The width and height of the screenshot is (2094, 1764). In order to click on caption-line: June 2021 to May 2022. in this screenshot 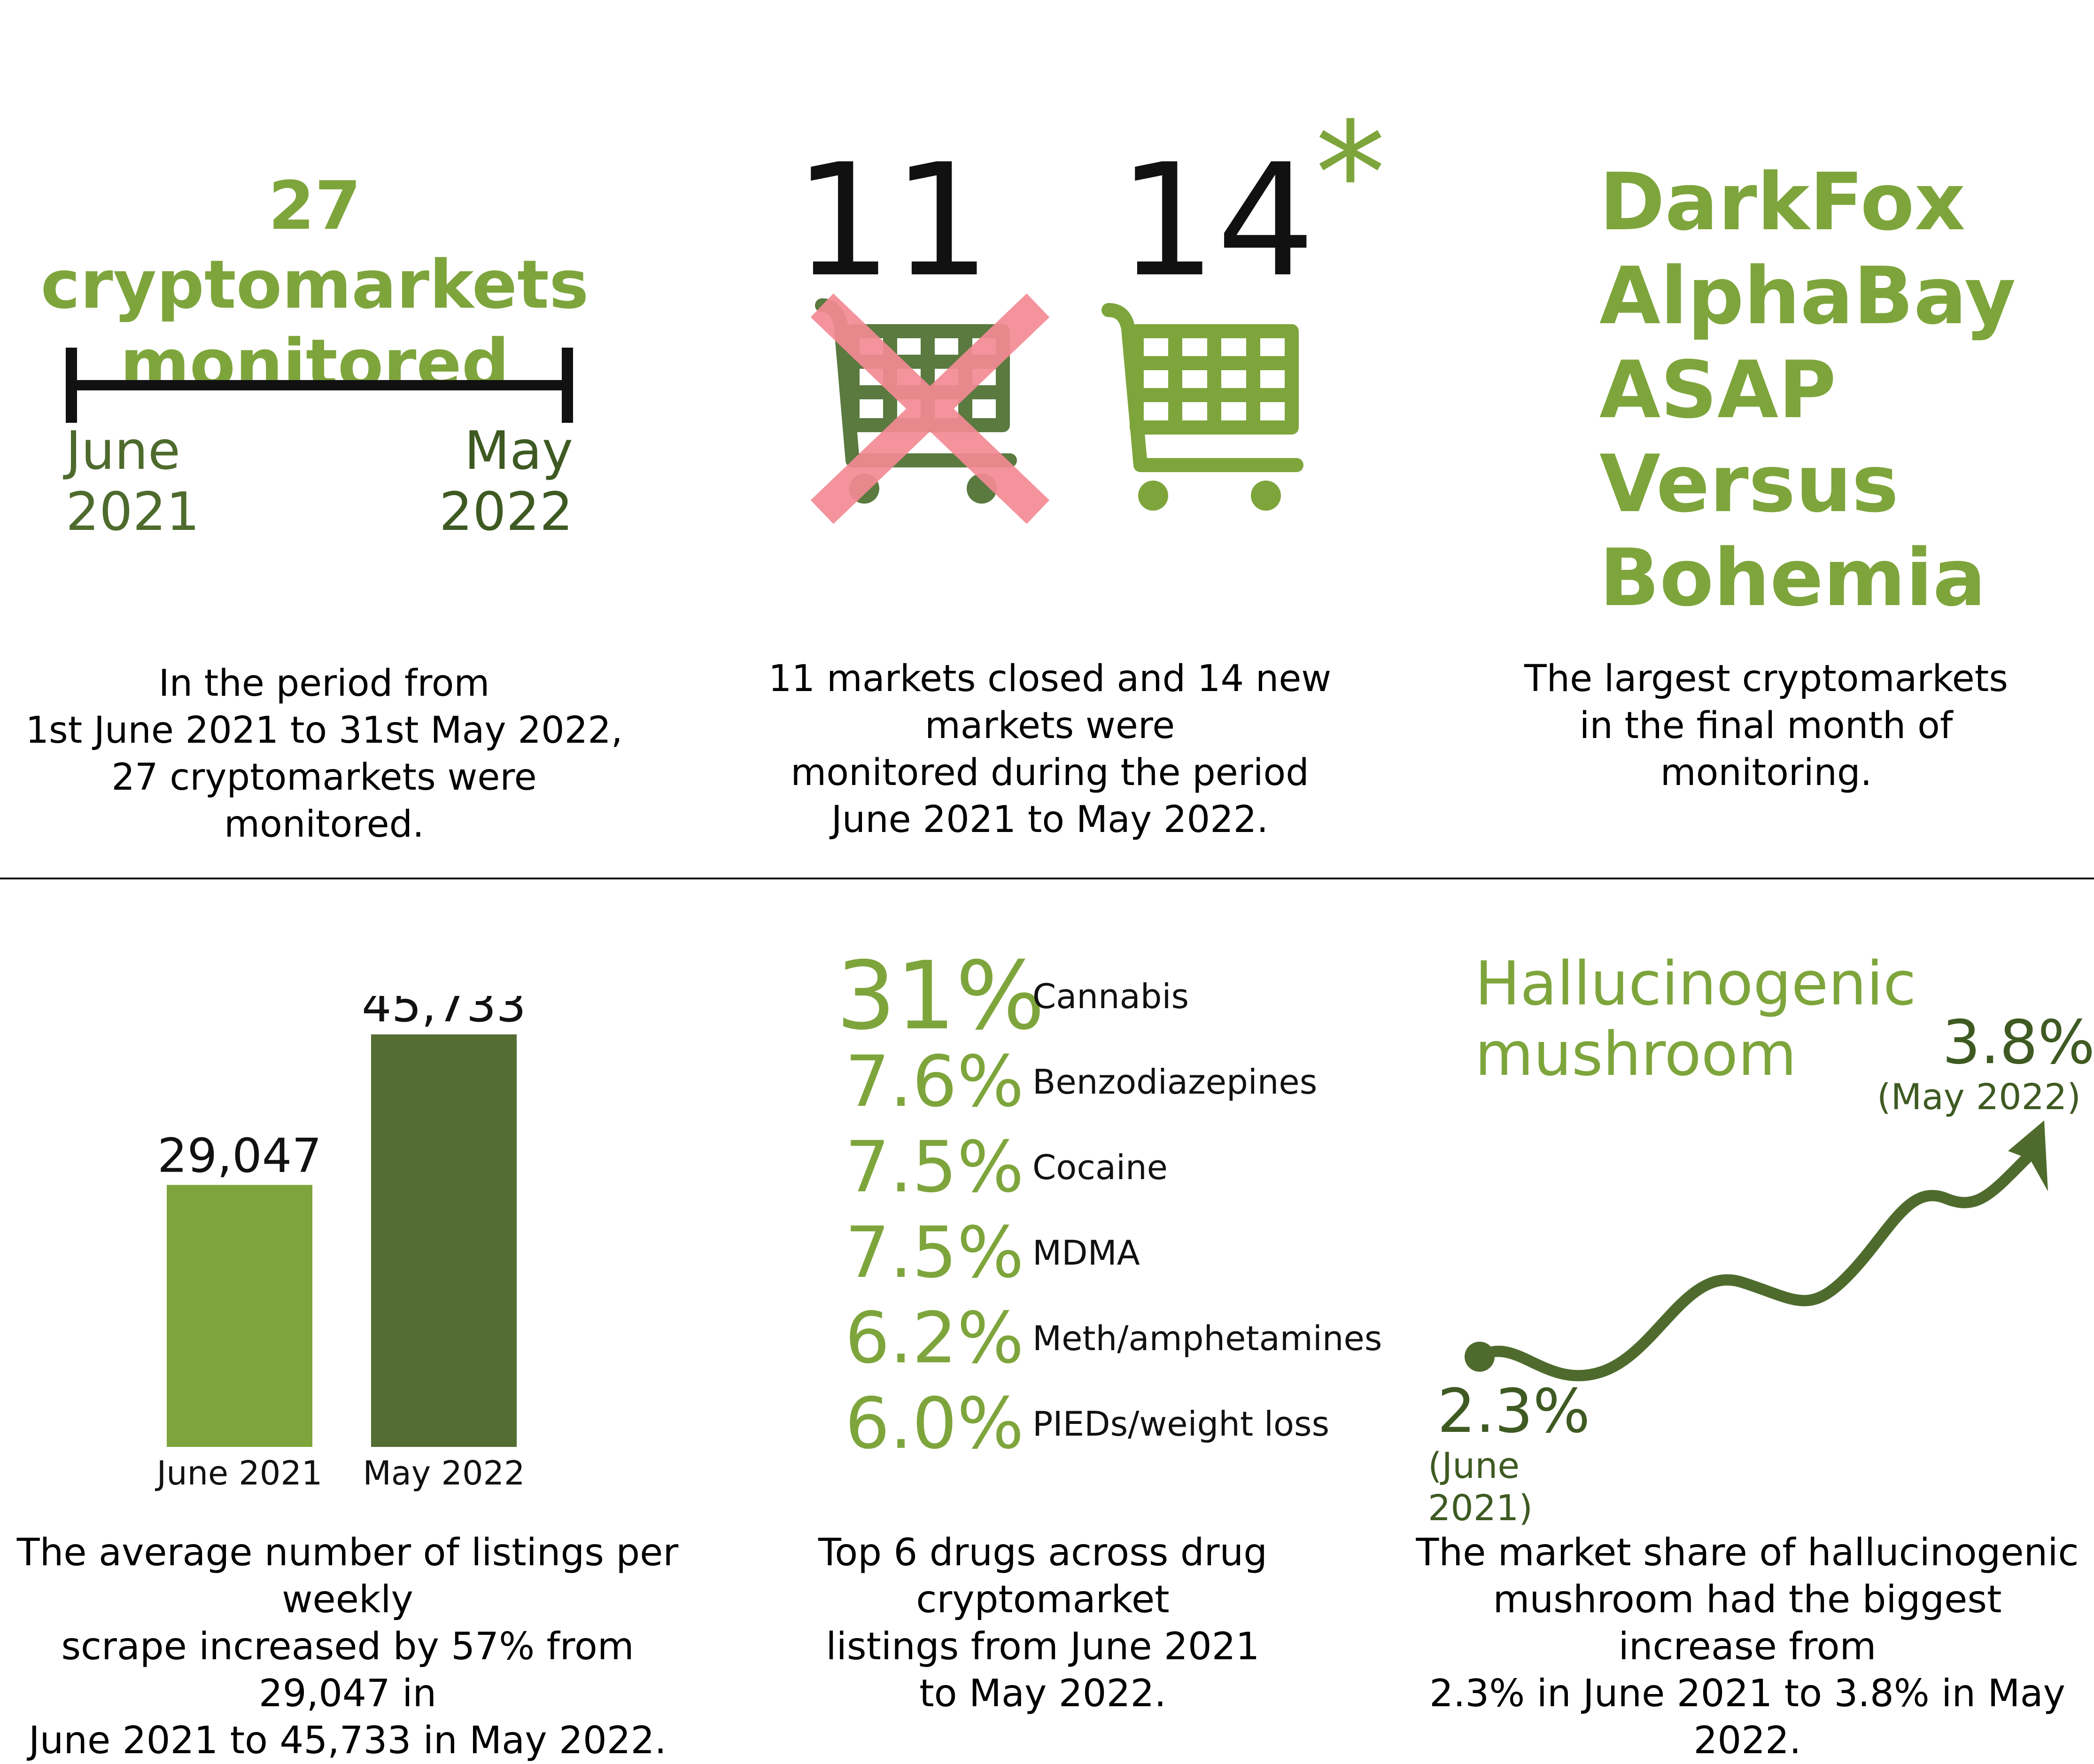, I will do `click(1050, 820)`.